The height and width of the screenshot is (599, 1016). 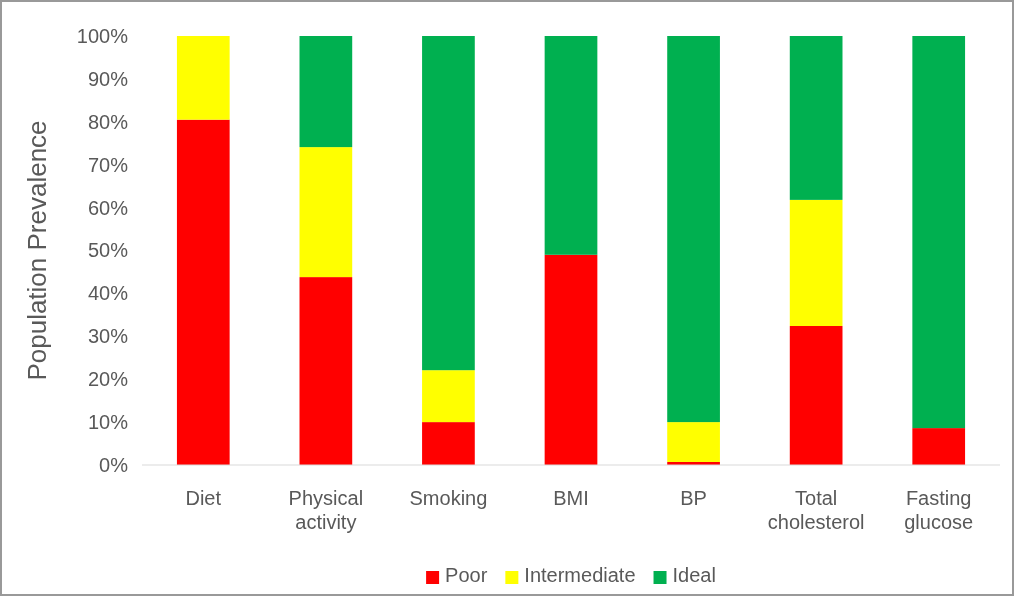 I want to click on y-tick-label: 90%, so click(x=108, y=78).